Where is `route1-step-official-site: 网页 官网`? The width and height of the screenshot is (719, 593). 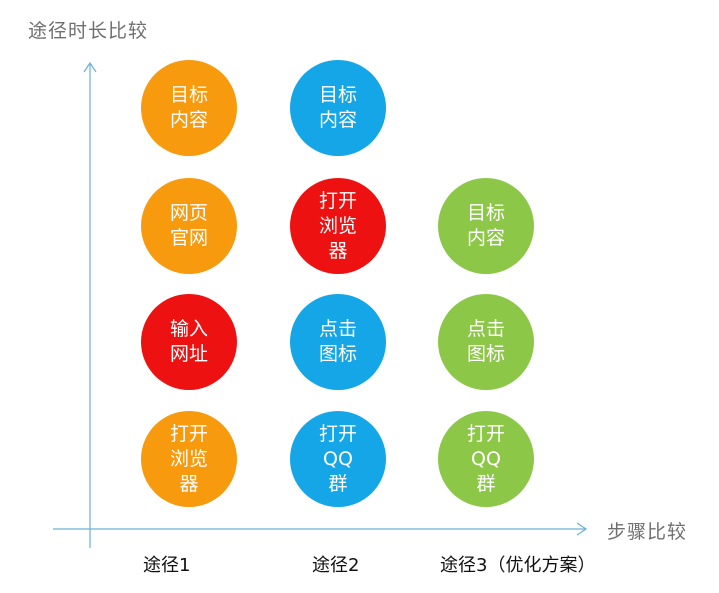
route1-step-official-site: 网页 官网 is located at coordinates (189, 226).